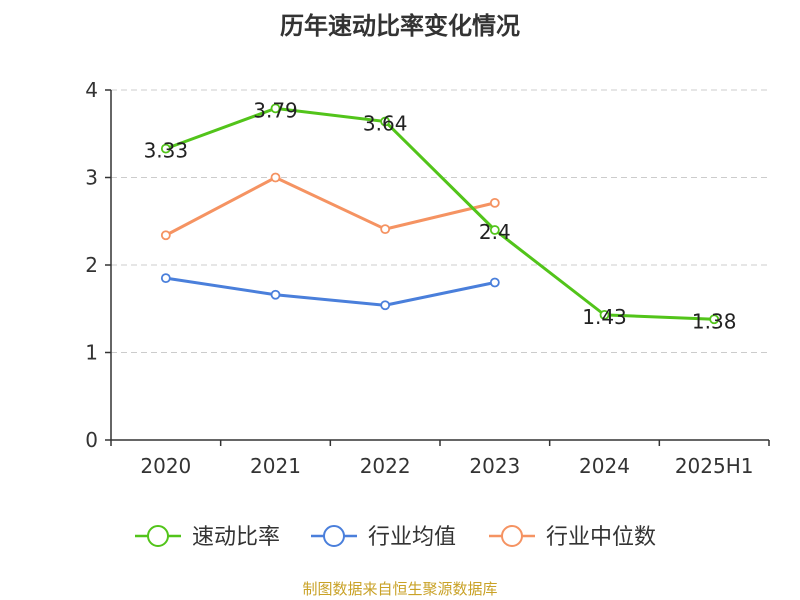  I want to click on source-note: 制图数据来自恒生聚源数据库, so click(400, 589).